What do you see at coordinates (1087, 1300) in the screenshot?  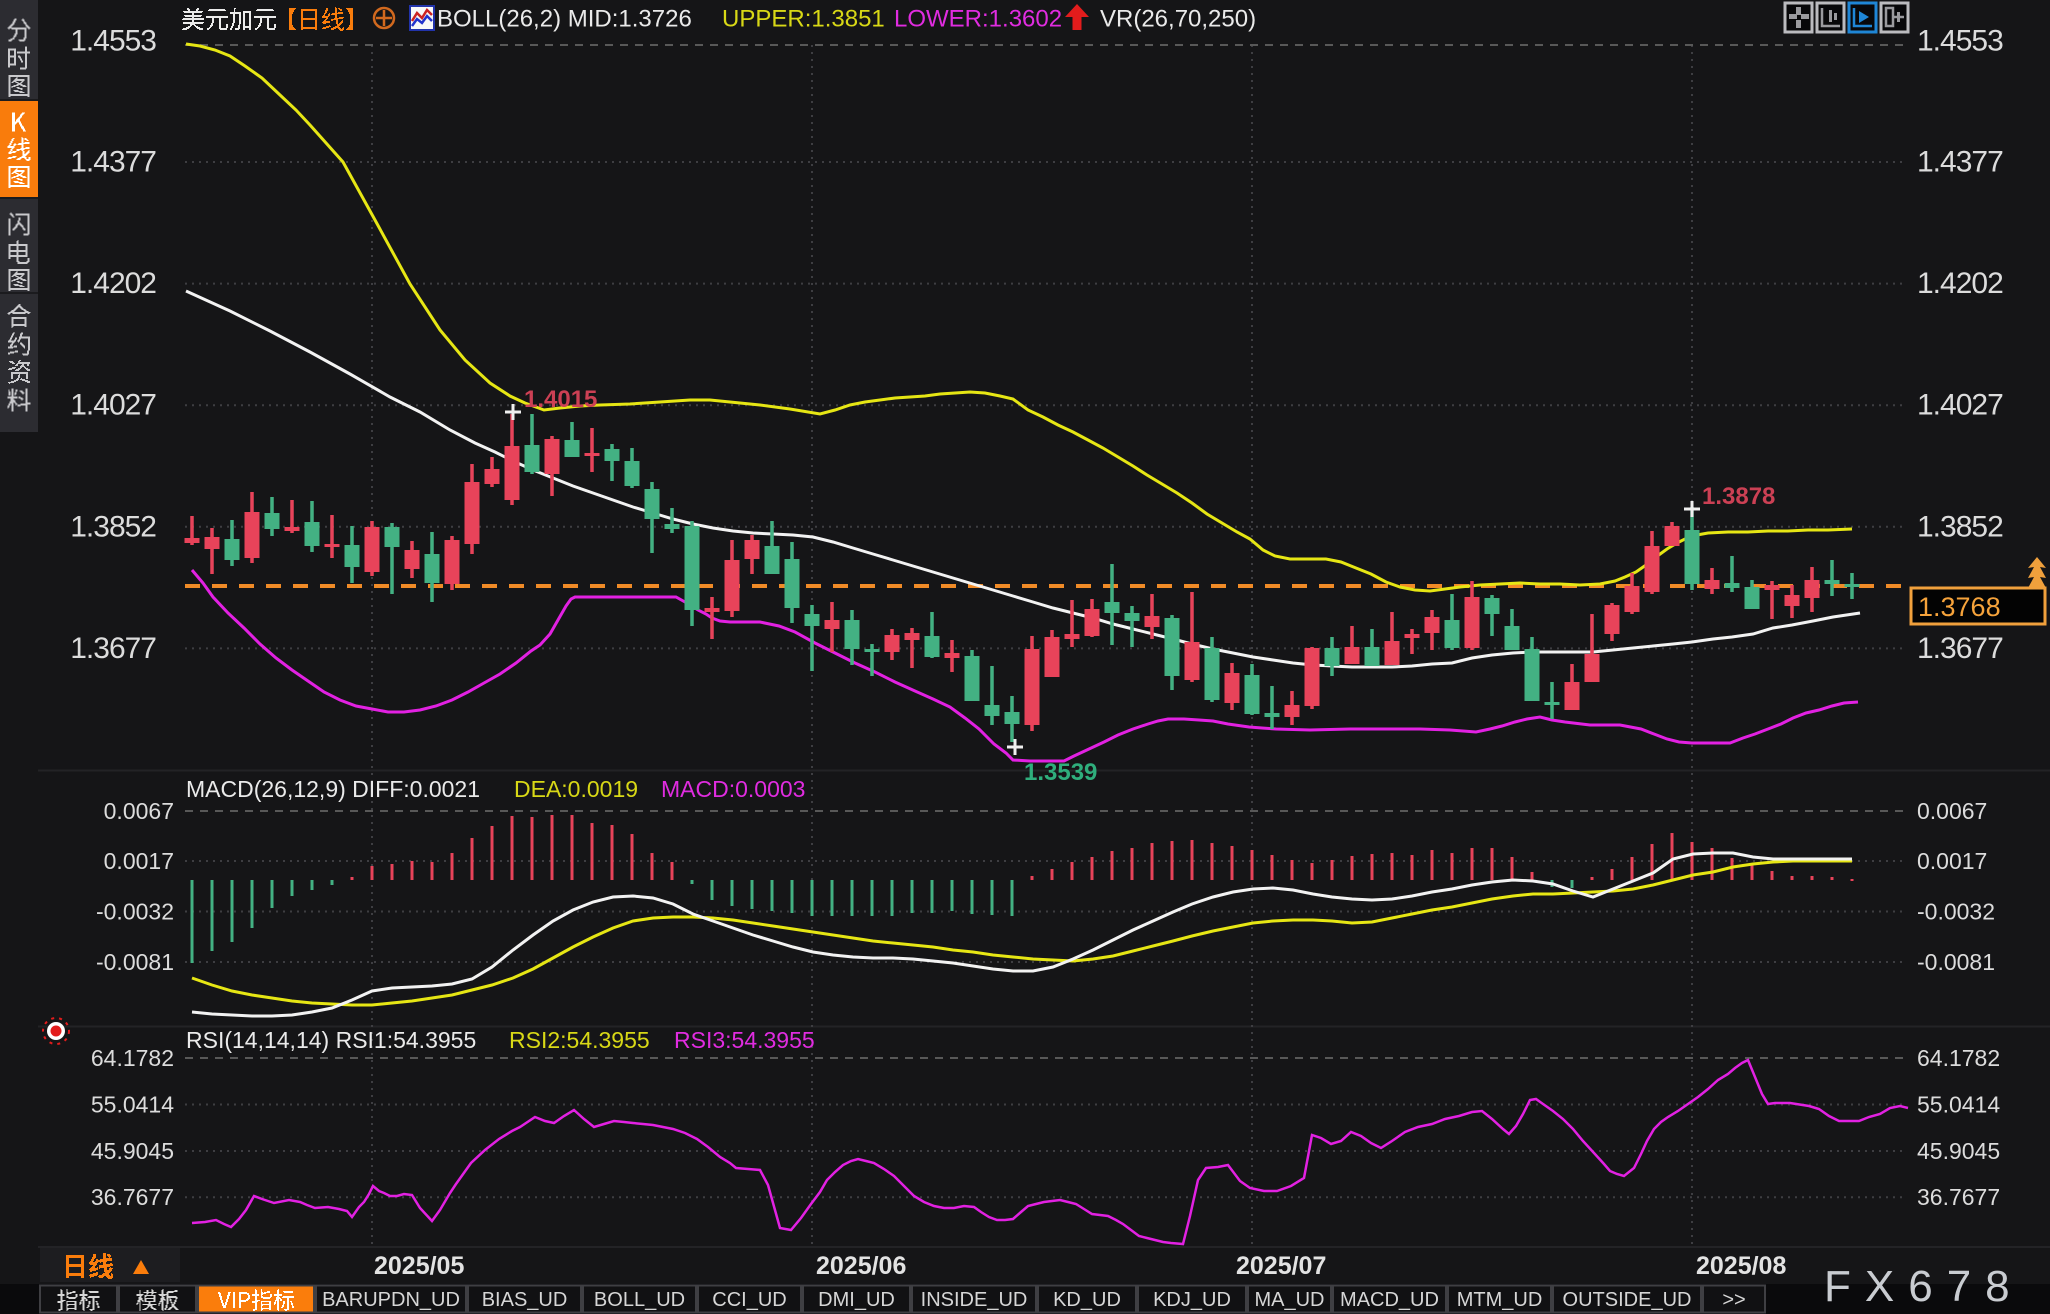 I see `svg-text: KD_UD` at bounding box center [1087, 1300].